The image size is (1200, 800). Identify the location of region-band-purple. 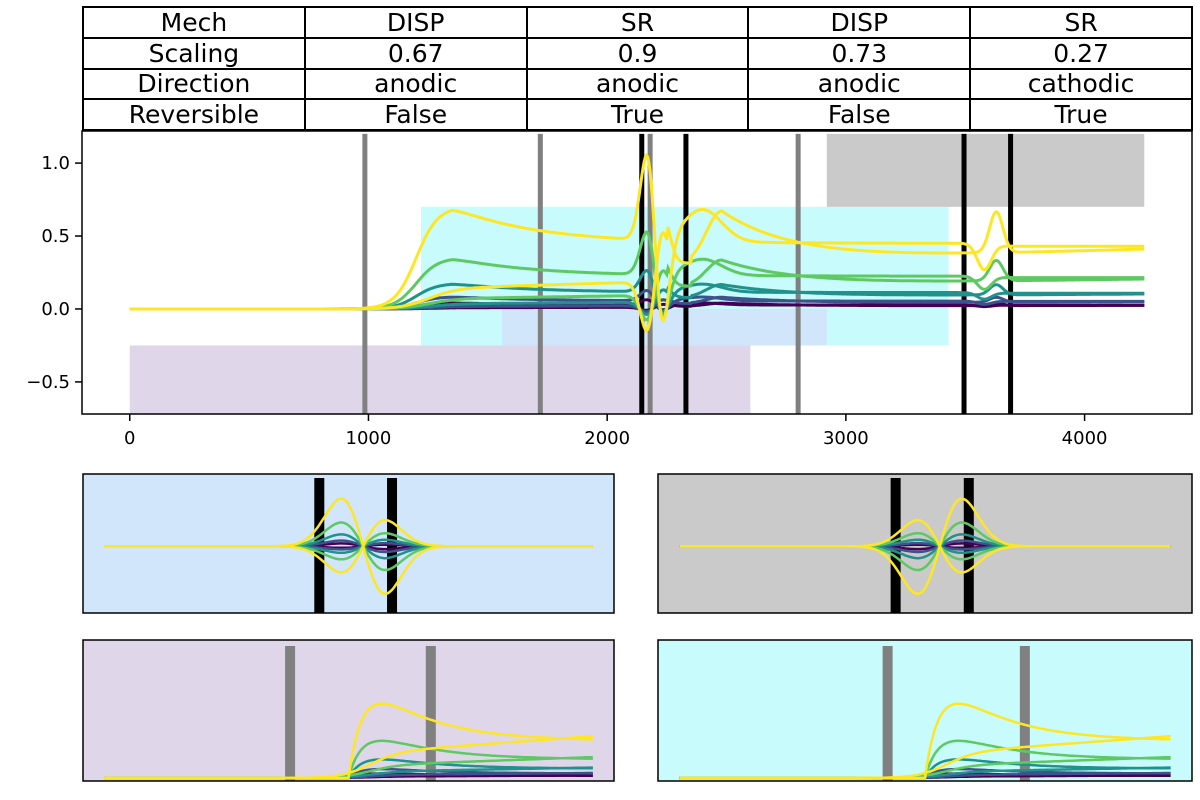
(440, 379).